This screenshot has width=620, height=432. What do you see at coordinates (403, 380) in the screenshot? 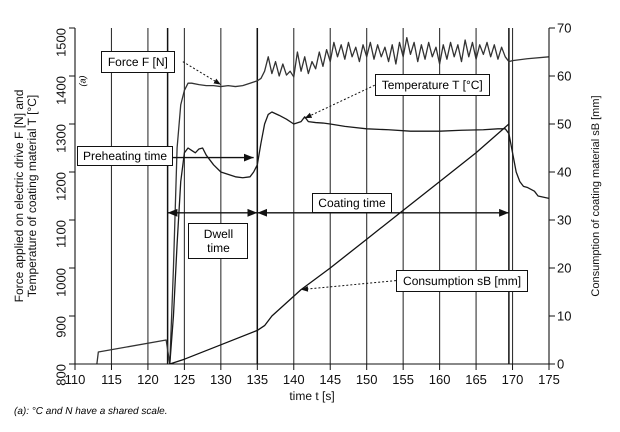
I see `x-tick-label: 155` at bounding box center [403, 380].